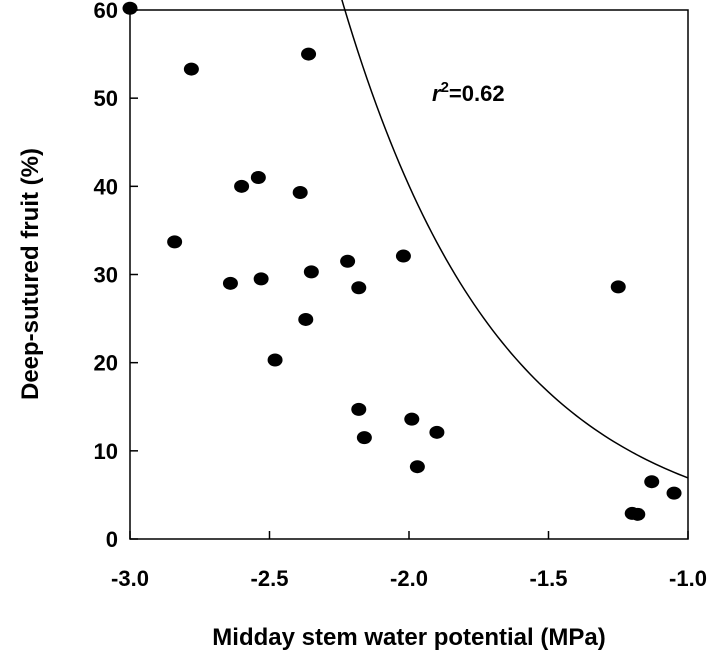  I want to click on r-squared-value: =0.62, so click(477, 93).